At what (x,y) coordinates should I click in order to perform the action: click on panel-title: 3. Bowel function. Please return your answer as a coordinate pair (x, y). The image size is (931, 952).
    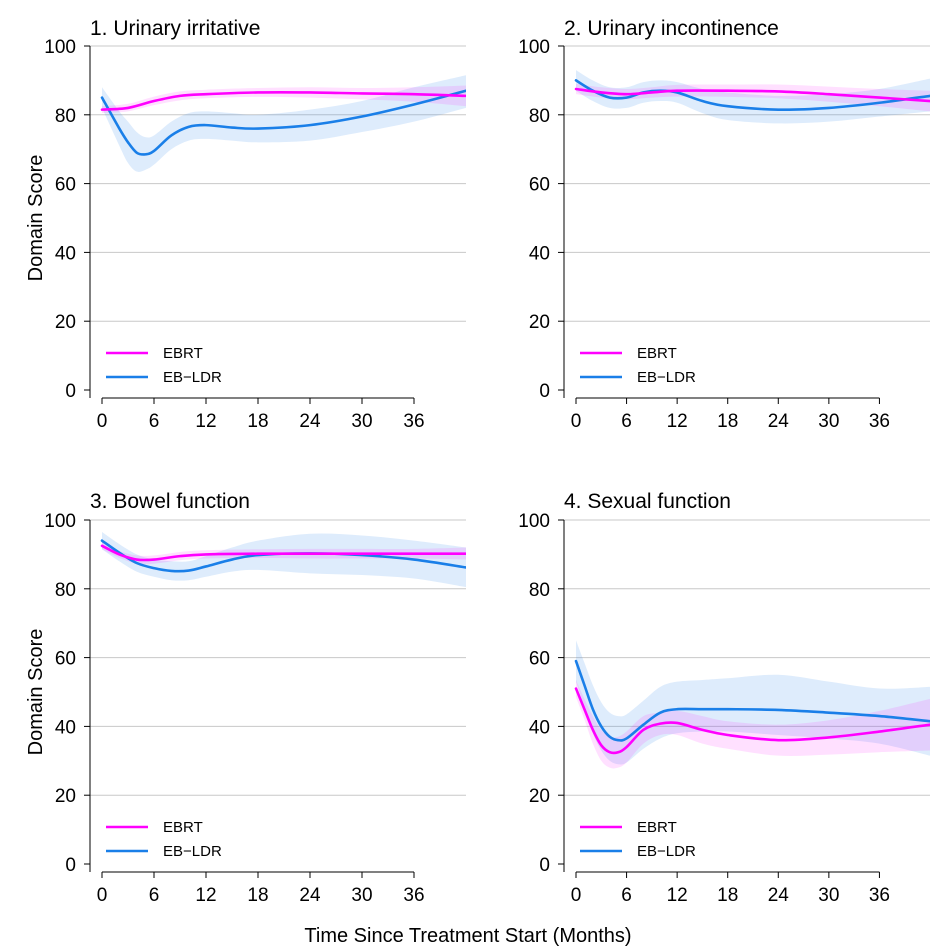
    Looking at the image, I should click on (170, 501).